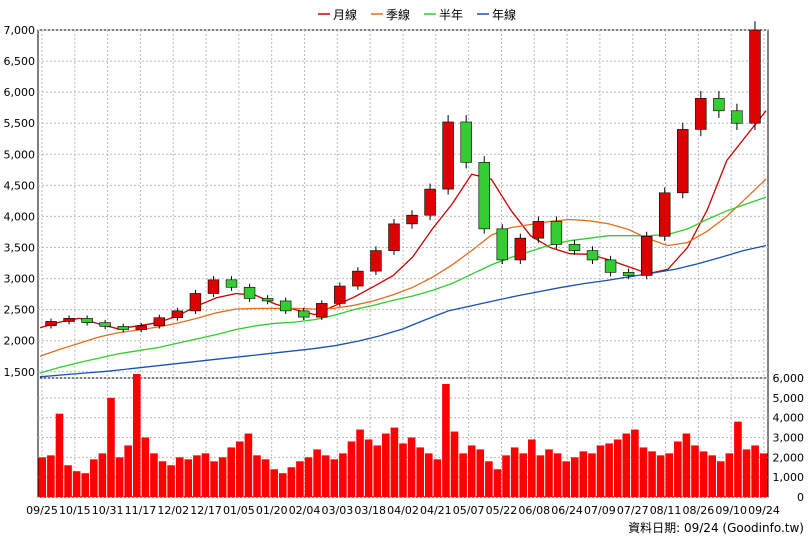 The height and width of the screenshot is (540, 808). Describe the element at coordinates (370, 510) in the screenshot. I see `date-tick-label: 03/18` at that location.